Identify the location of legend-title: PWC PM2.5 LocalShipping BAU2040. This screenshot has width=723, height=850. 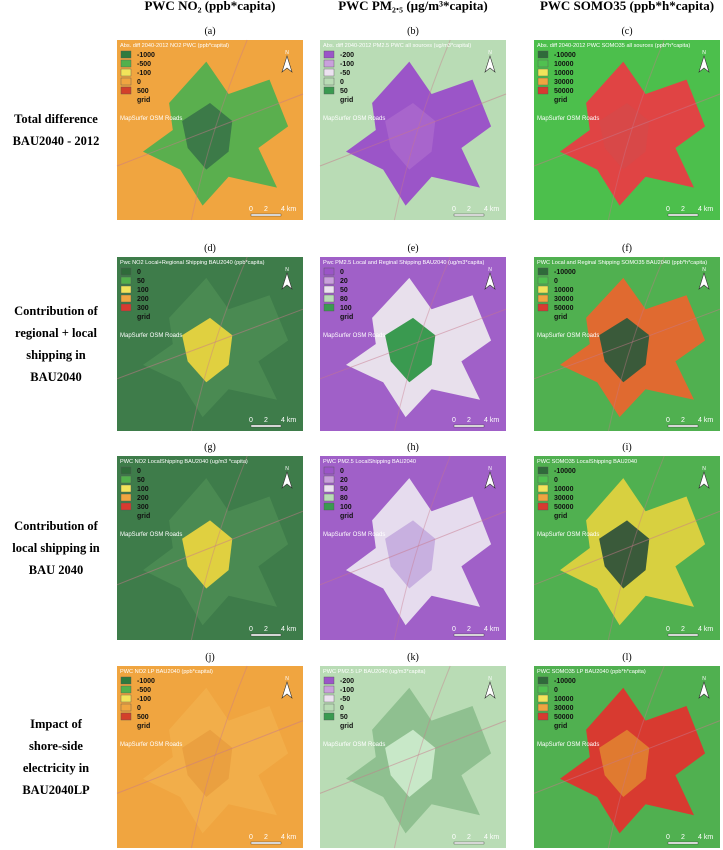
(369, 462).